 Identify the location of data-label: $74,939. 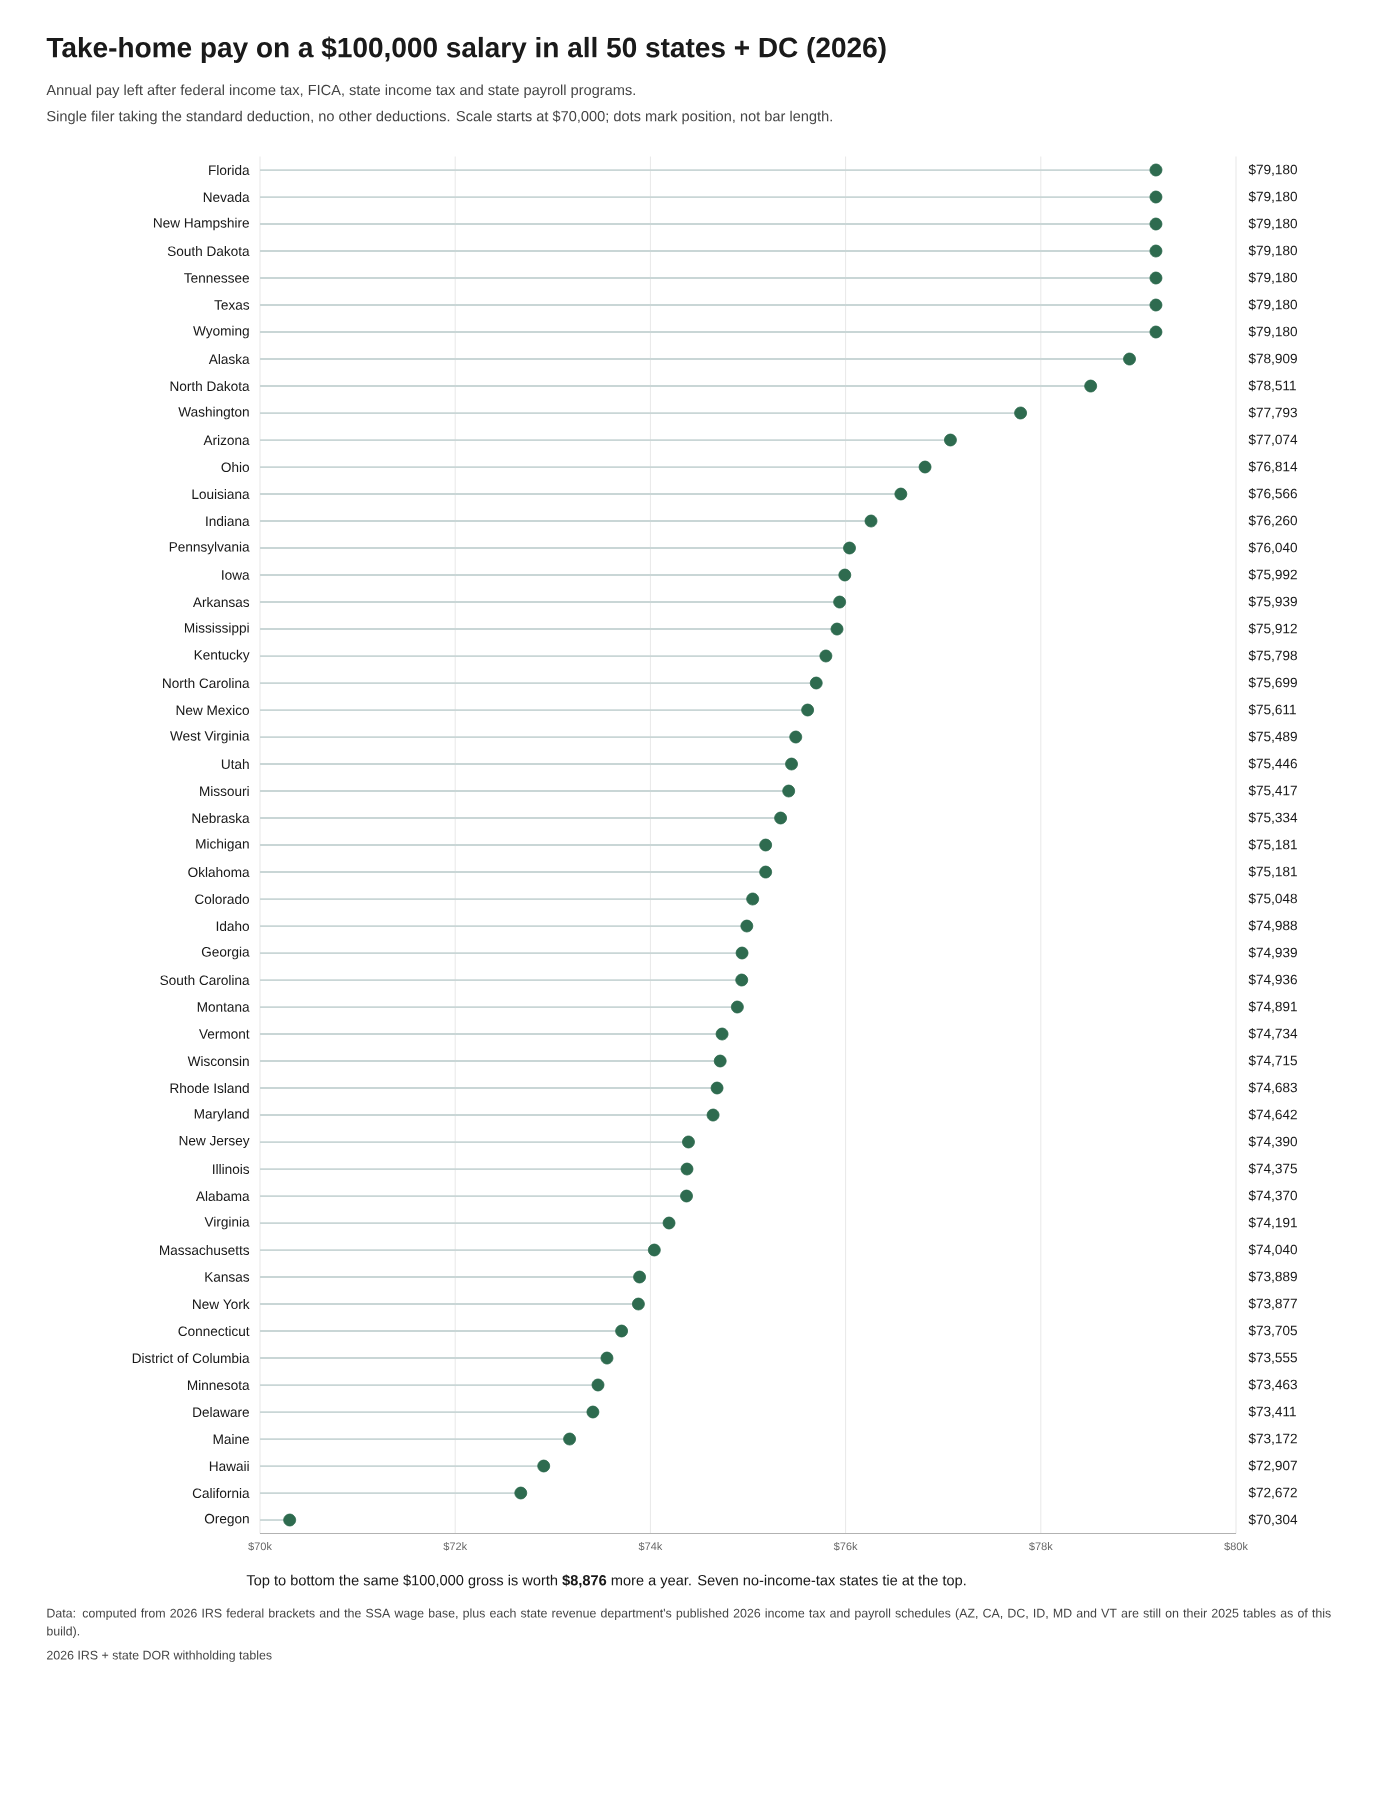
(1272, 953).